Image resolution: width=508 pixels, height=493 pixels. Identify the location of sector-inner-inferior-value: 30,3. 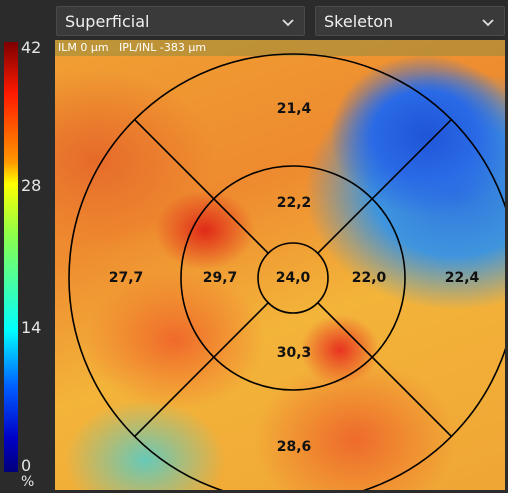
(294, 353).